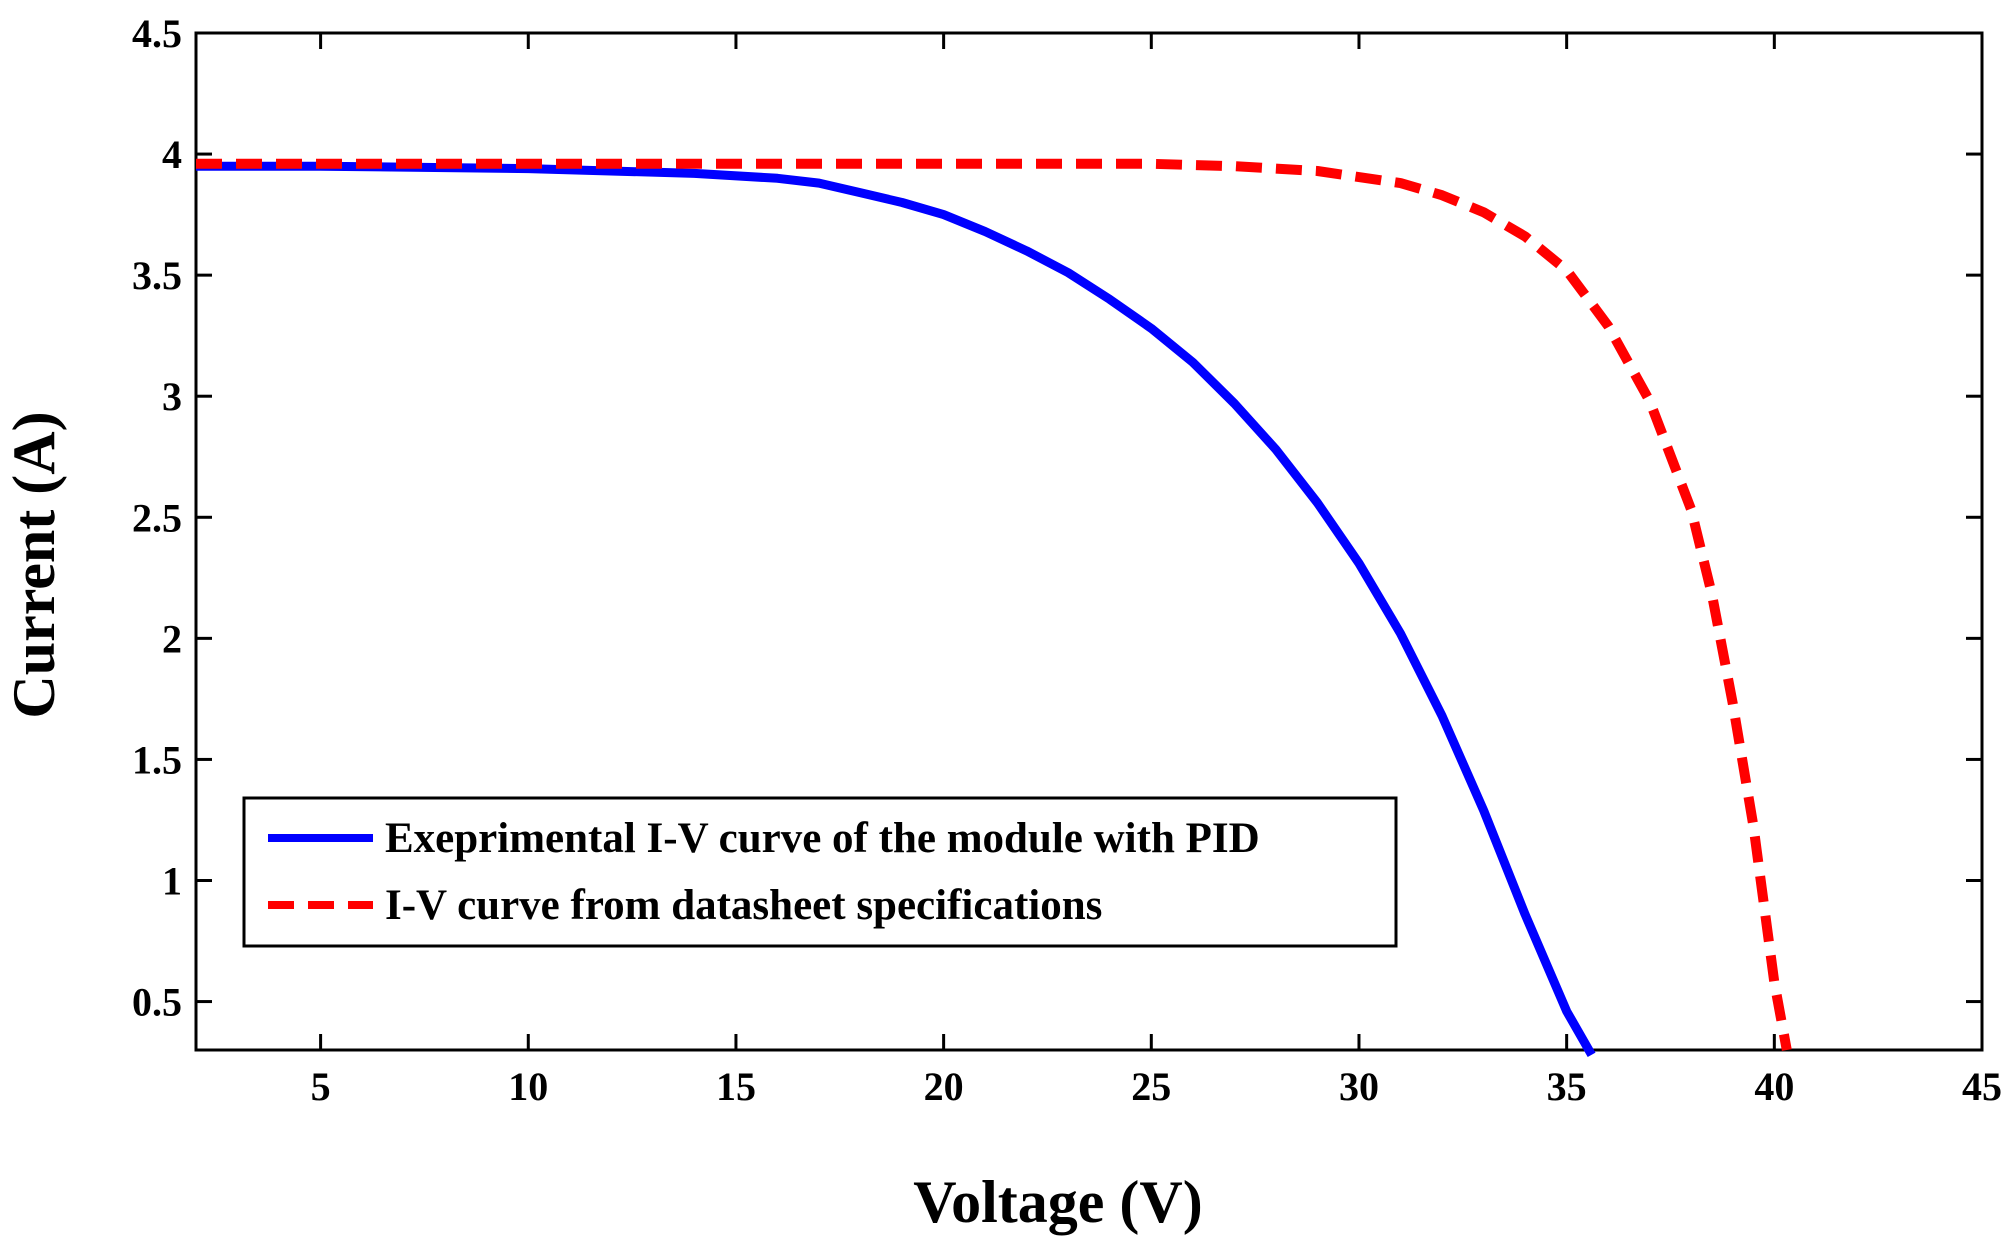  Describe the element at coordinates (1151, 1086) in the screenshot. I see `x-tick-label: 25` at that location.